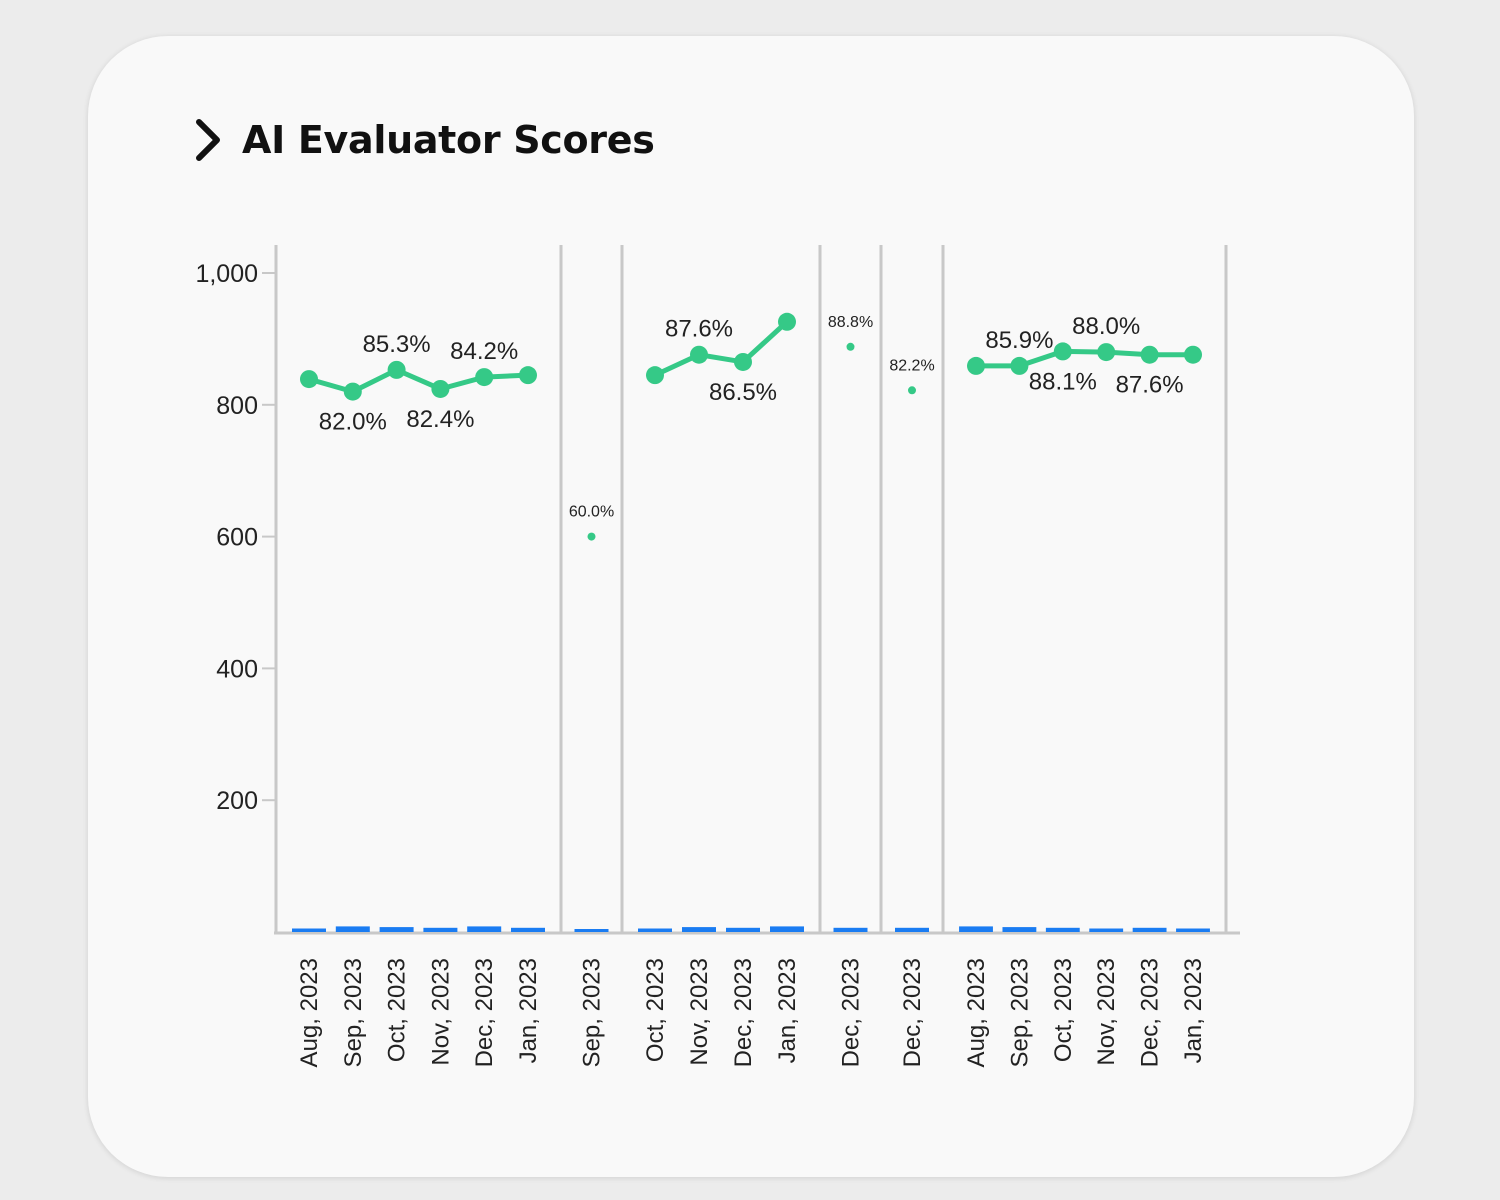 Image resolution: width=1500 pixels, height=1200 pixels. I want to click on y-tick-label: 1,000, so click(226, 274).